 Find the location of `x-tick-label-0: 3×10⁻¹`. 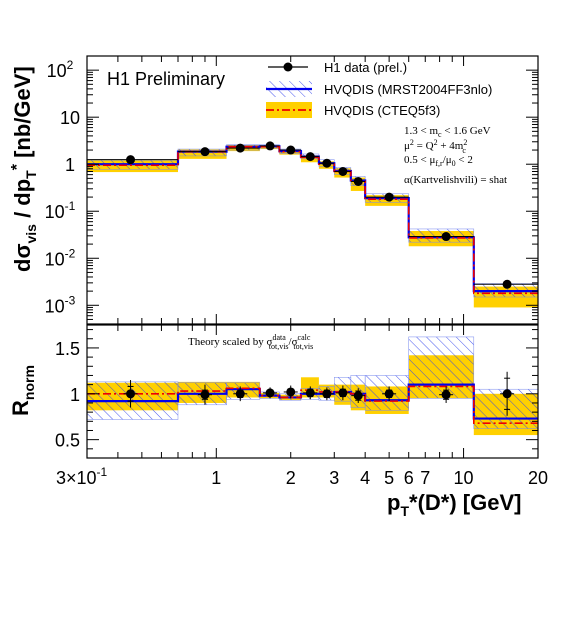

x-tick-label-0: 3×10⁻¹ is located at coordinates (82, 476).